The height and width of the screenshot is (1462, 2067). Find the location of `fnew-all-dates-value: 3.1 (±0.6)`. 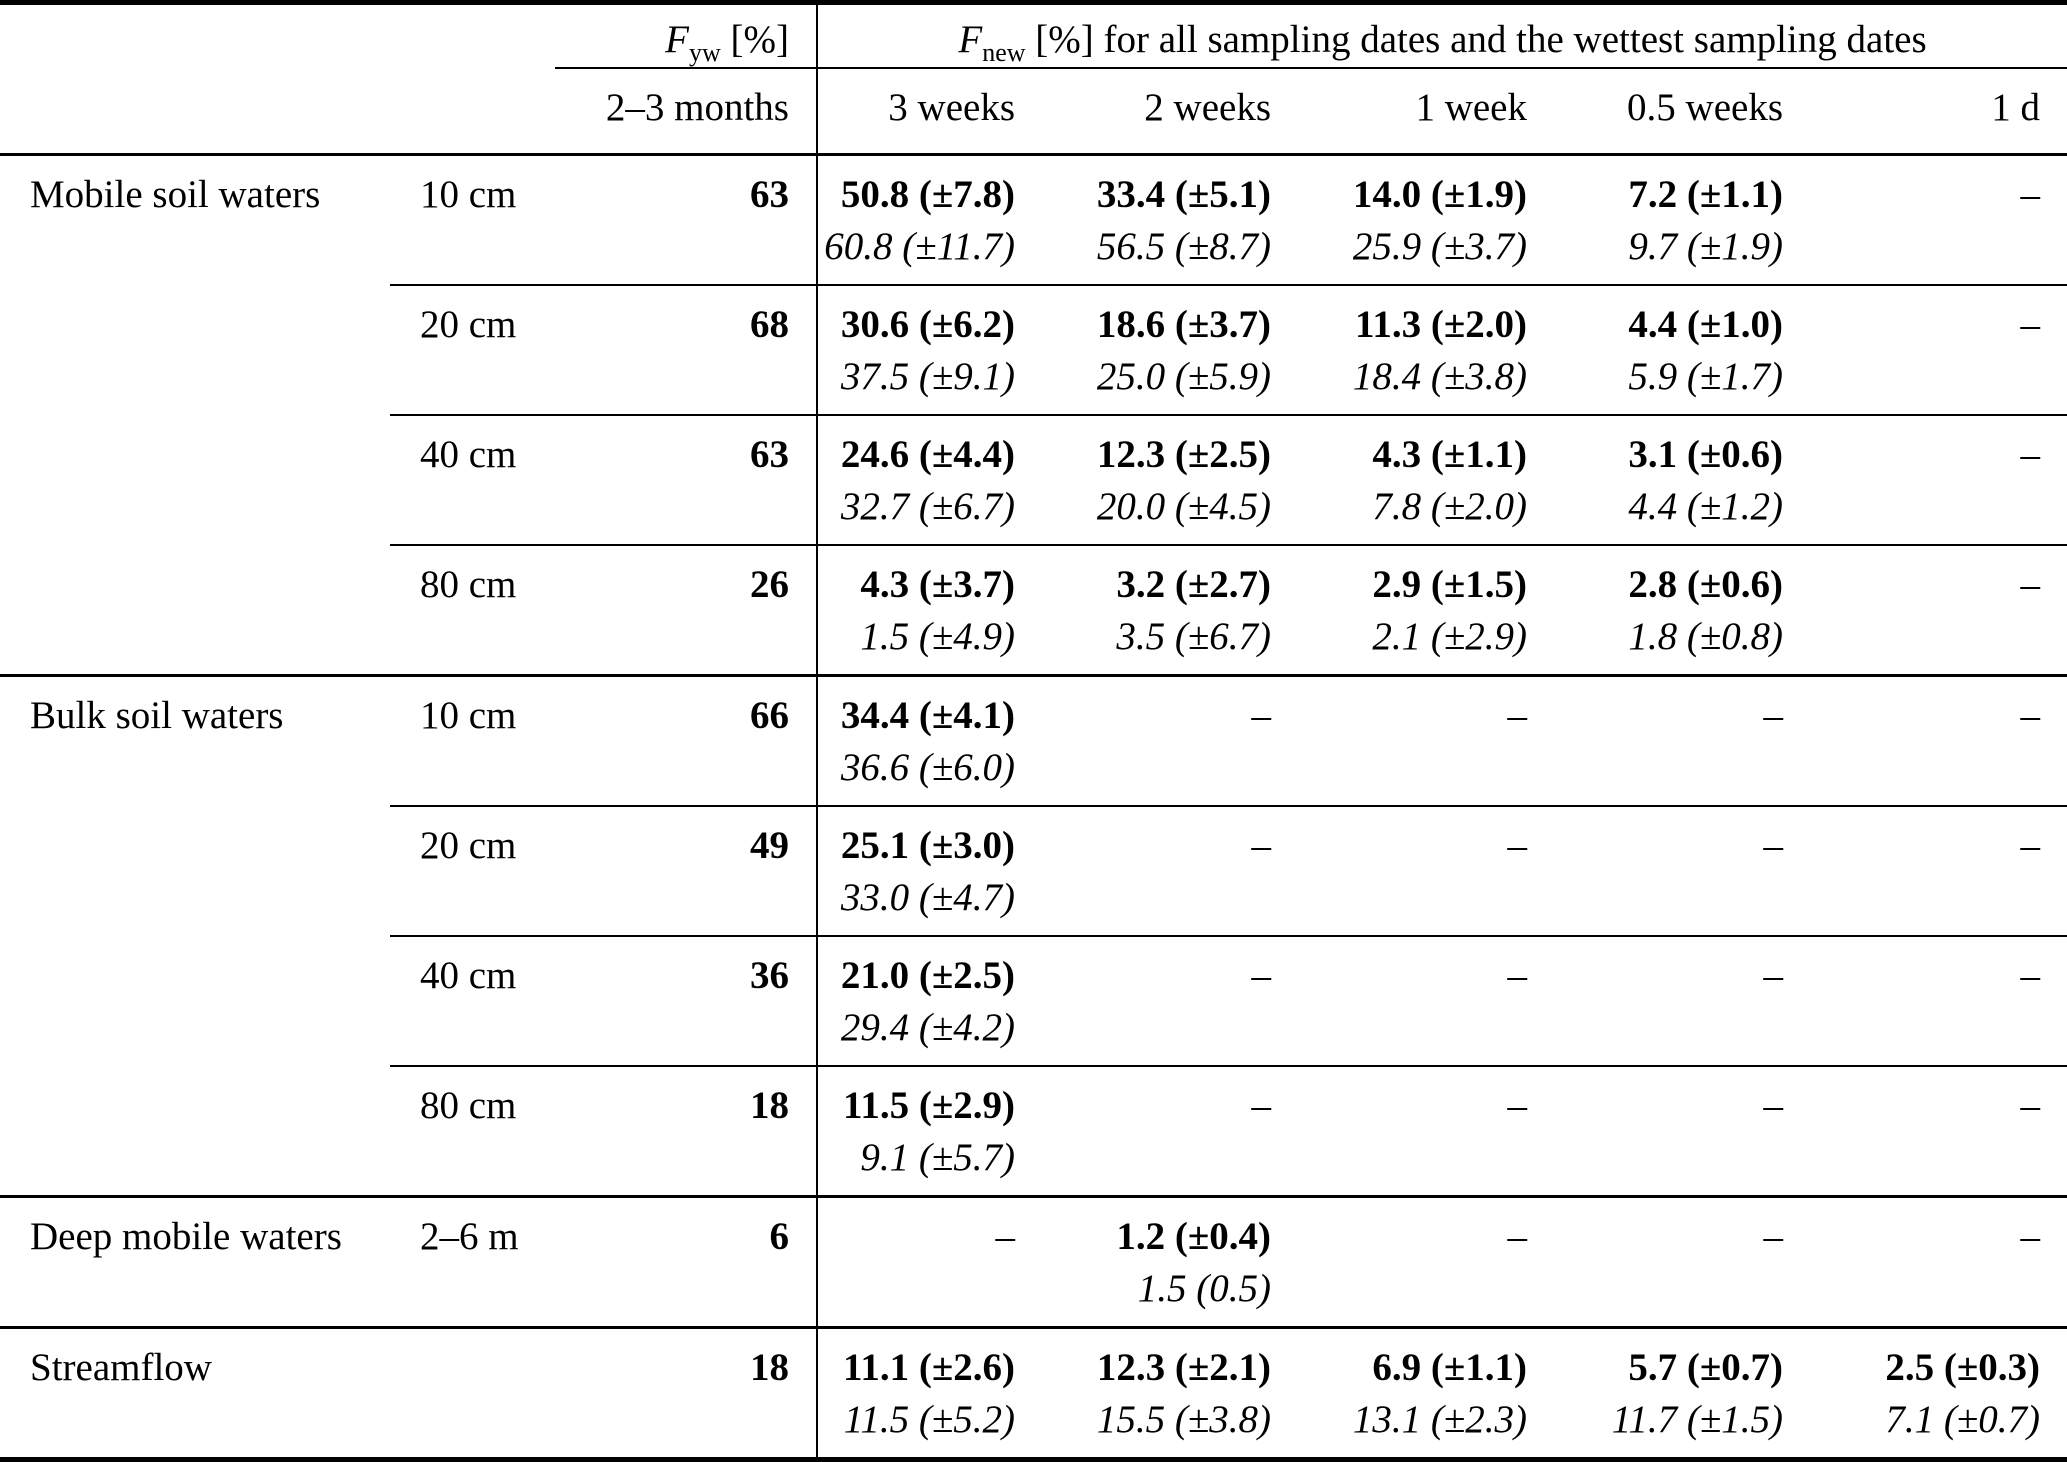

fnew-all-dates-value: 3.1 (±0.6) is located at coordinates (1705, 454).